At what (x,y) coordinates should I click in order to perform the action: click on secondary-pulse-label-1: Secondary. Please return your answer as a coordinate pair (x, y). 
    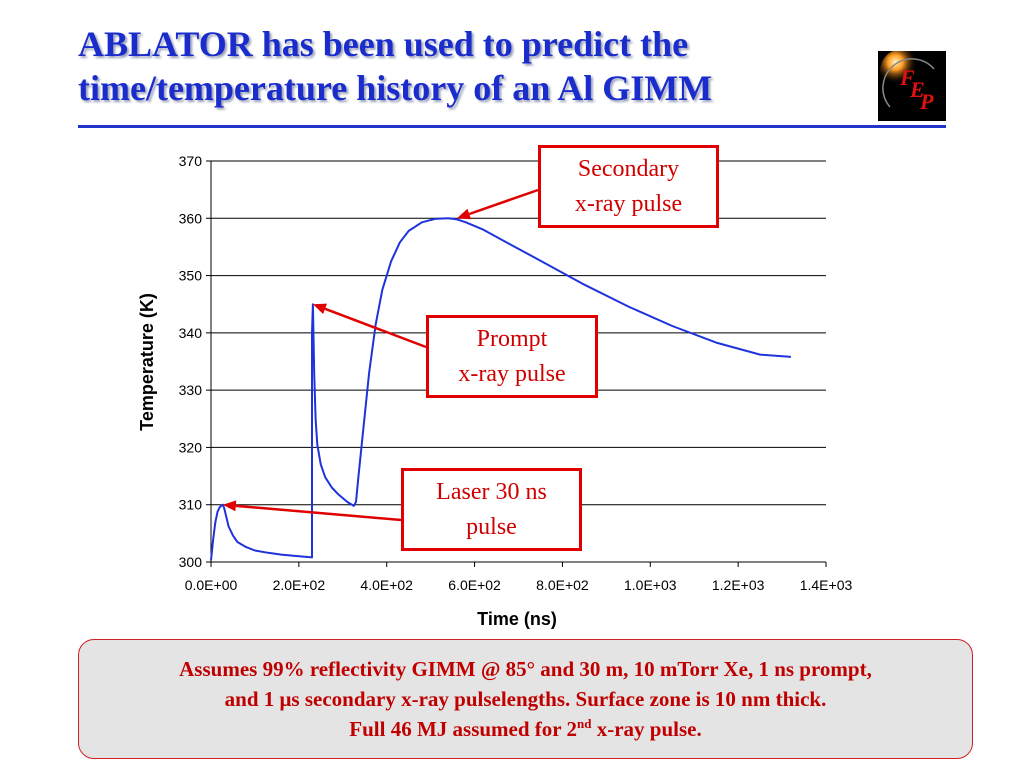
    Looking at the image, I should click on (628, 168).